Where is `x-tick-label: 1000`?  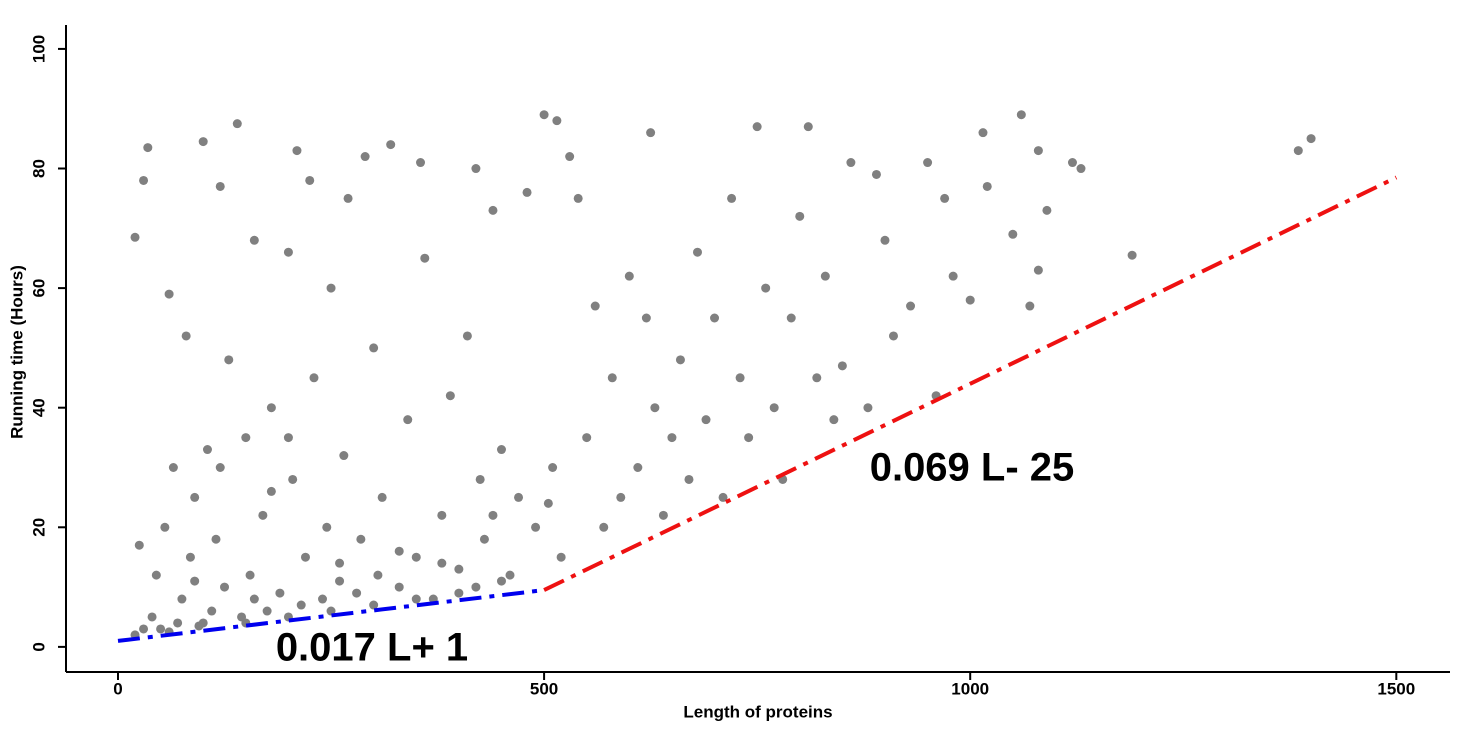 x-tick-label: 1000 is located at coordinates (970, 688).